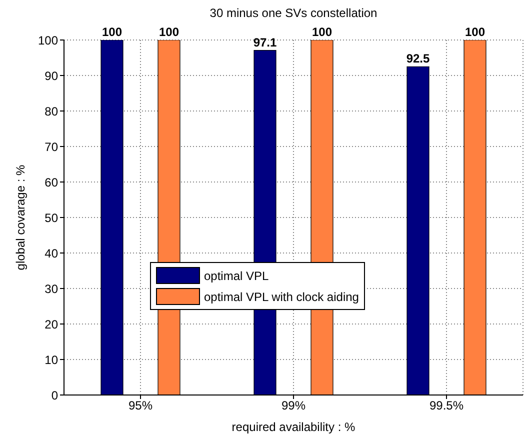 This screenshot has width=531, height=441. What do you see at coordinates (51, 182) in the screenshot?
I see `y-tick-label: 60` at bounding box center [51, 182].